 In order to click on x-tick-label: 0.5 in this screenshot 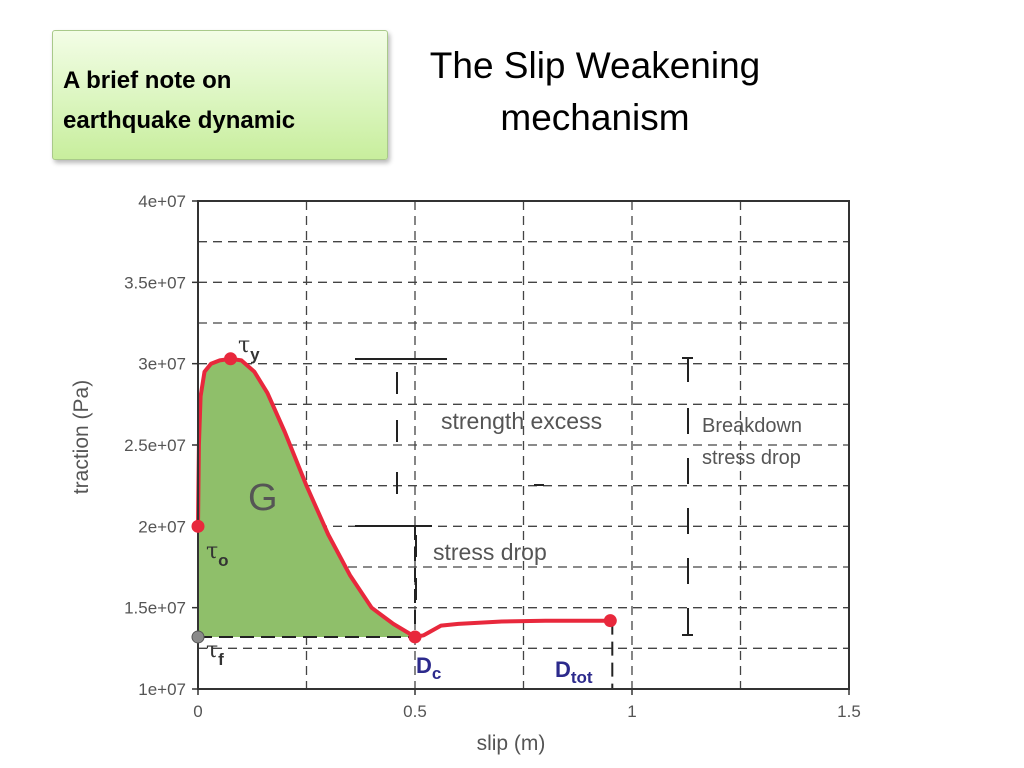, I will do `click(415, 711)`.